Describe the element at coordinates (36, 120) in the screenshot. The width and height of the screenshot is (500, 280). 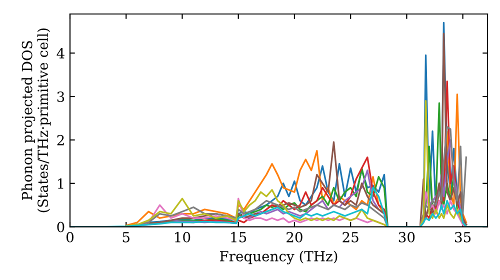
I see `y-axis-title: Phonon projected DOS (States/THz·primitive cell)` at that location.